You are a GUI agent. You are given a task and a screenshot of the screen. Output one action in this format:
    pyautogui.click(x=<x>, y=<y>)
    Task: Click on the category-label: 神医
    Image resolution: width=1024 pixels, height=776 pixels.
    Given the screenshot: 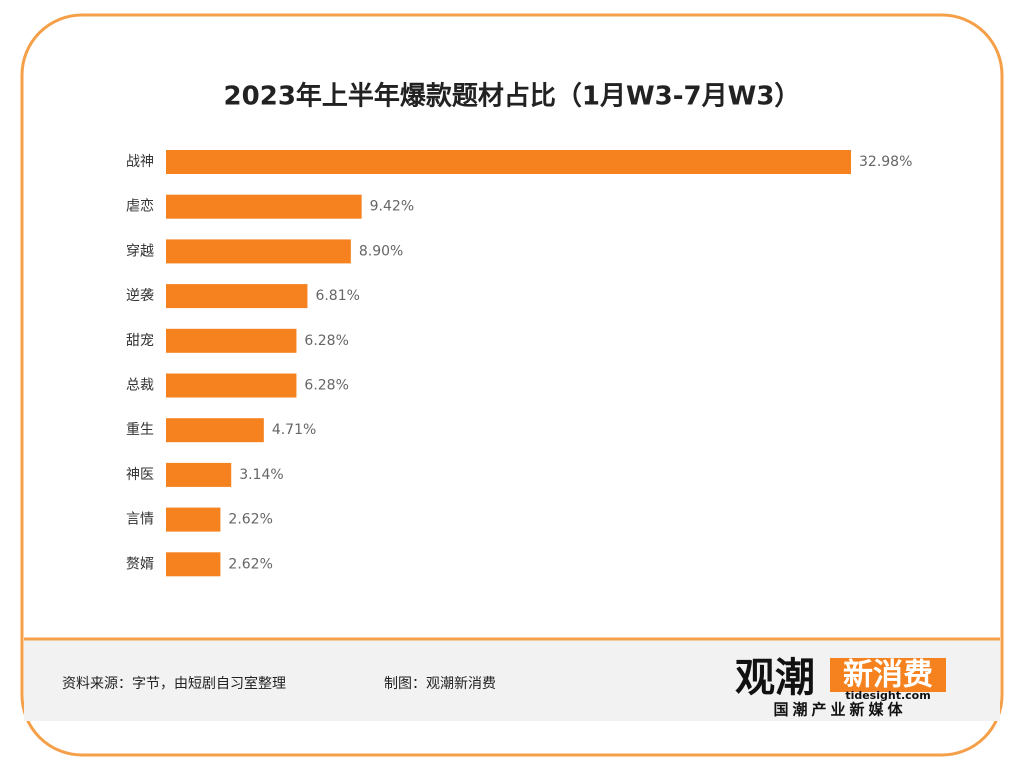 What is the action you would take?
    pyautogui.click(x=140, y=475)
    